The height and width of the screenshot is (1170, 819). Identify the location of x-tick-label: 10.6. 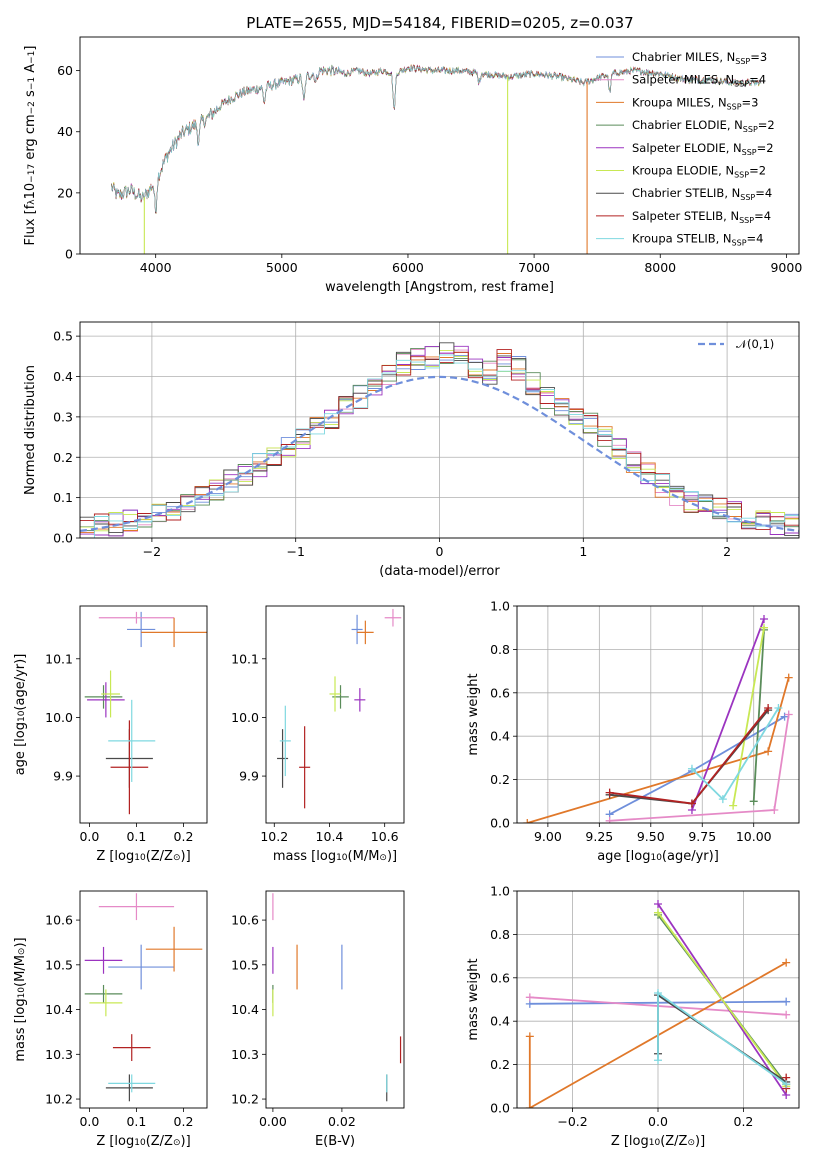
(385, 836).